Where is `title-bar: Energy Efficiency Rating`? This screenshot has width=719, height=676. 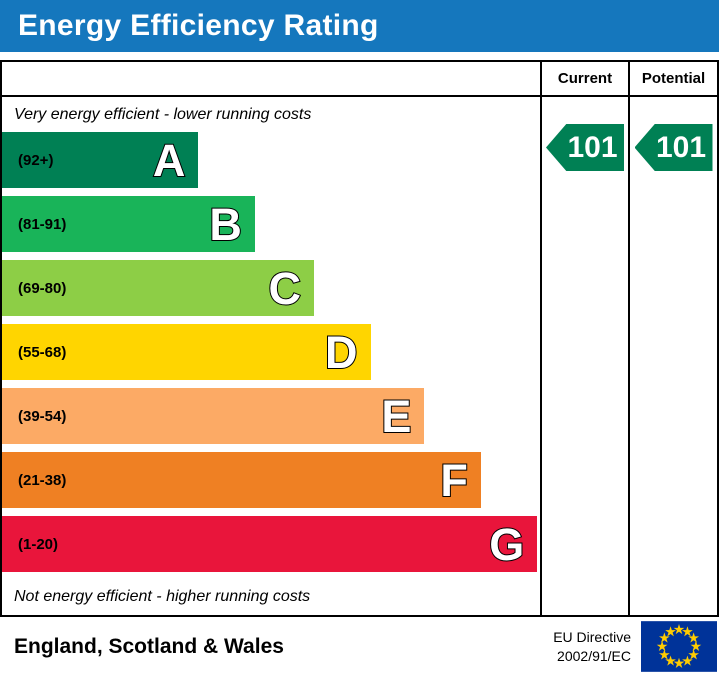 title-bar: Energy Efficiency Rating is located at coordinates (359, 26).